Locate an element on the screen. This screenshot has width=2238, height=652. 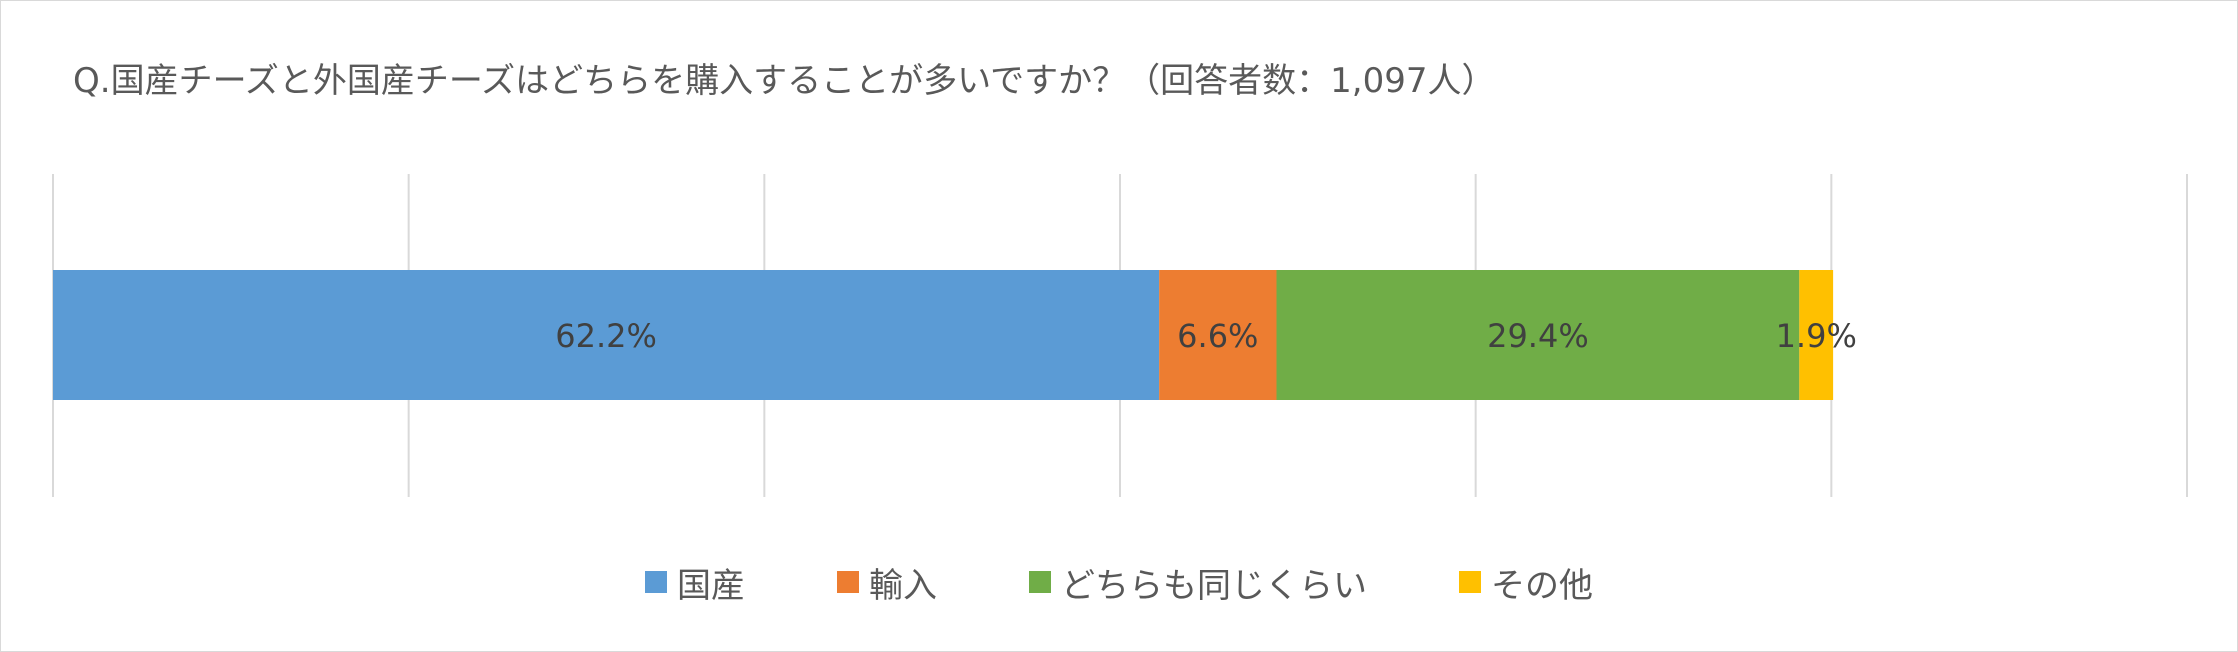
legend-item-sonota: その他 is located at coordinates (1526, 582).